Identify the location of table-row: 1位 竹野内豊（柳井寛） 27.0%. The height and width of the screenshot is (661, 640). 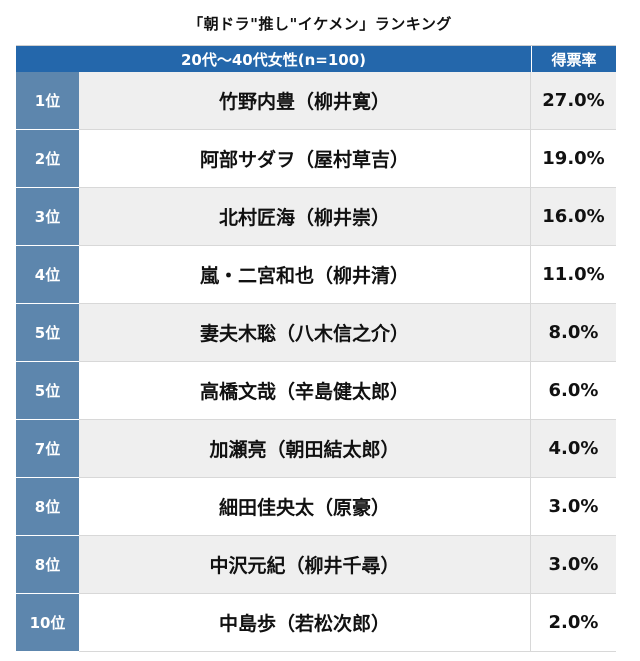
(316, 101).